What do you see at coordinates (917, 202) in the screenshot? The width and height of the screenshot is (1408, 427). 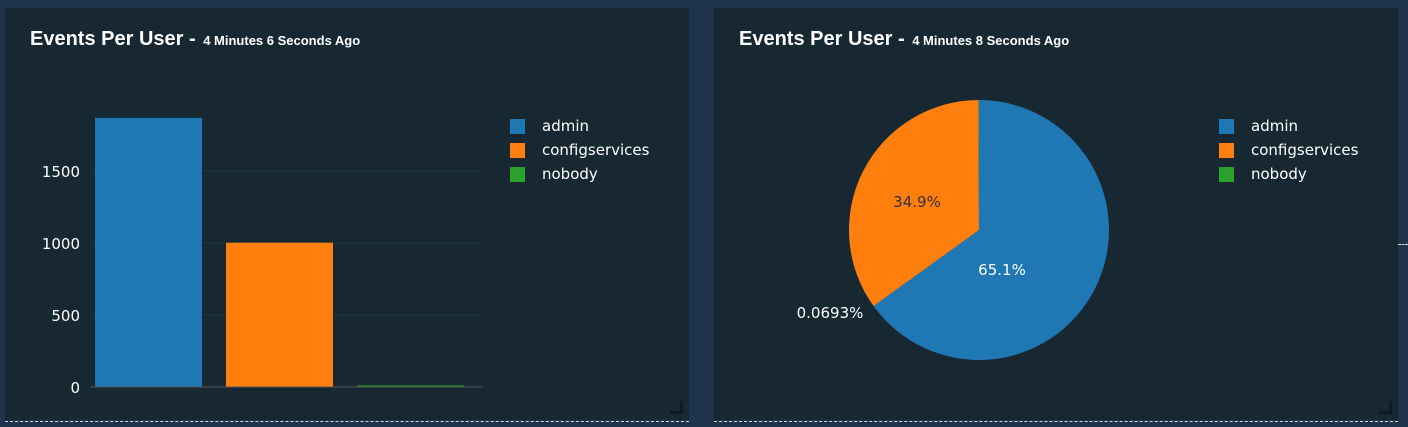 I see `pie-data-label: 34.9%` at bounding box center [917, 202].